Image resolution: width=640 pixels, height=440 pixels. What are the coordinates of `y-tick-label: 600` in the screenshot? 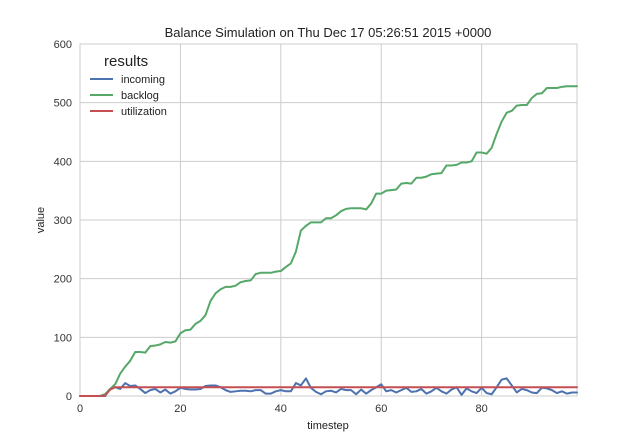 It's located at (63, 45).